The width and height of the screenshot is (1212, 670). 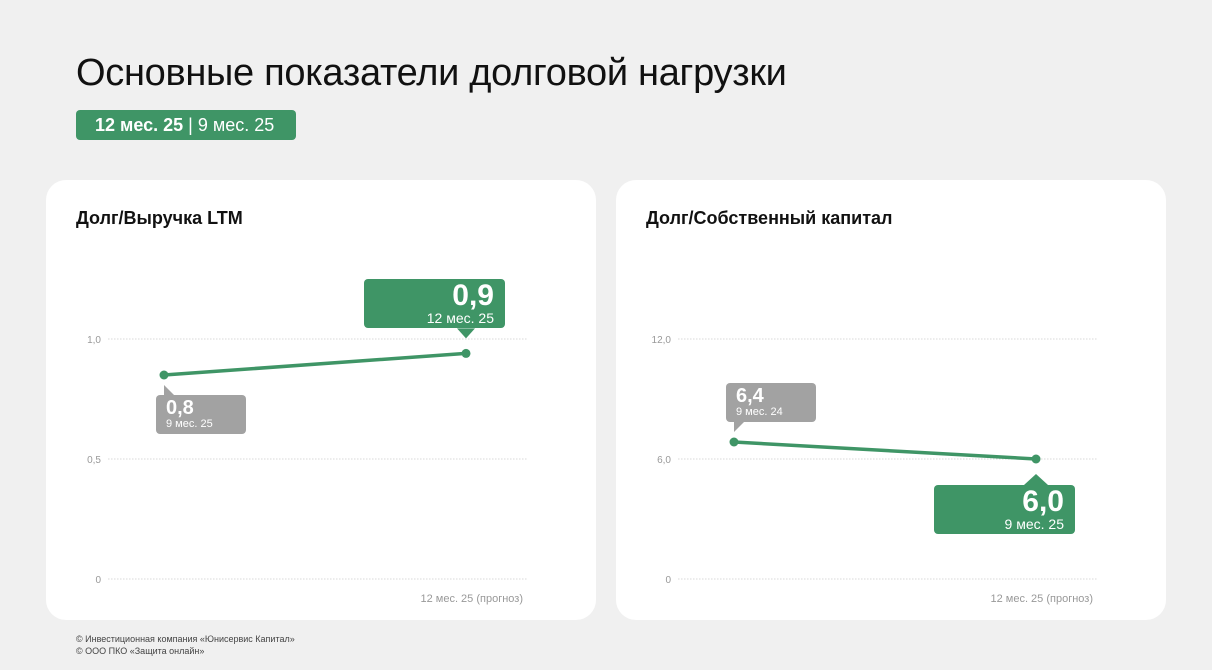 I want to click on copyright-line: © ООО ПКО «Защита онлайн», so click(x=140, y=651).